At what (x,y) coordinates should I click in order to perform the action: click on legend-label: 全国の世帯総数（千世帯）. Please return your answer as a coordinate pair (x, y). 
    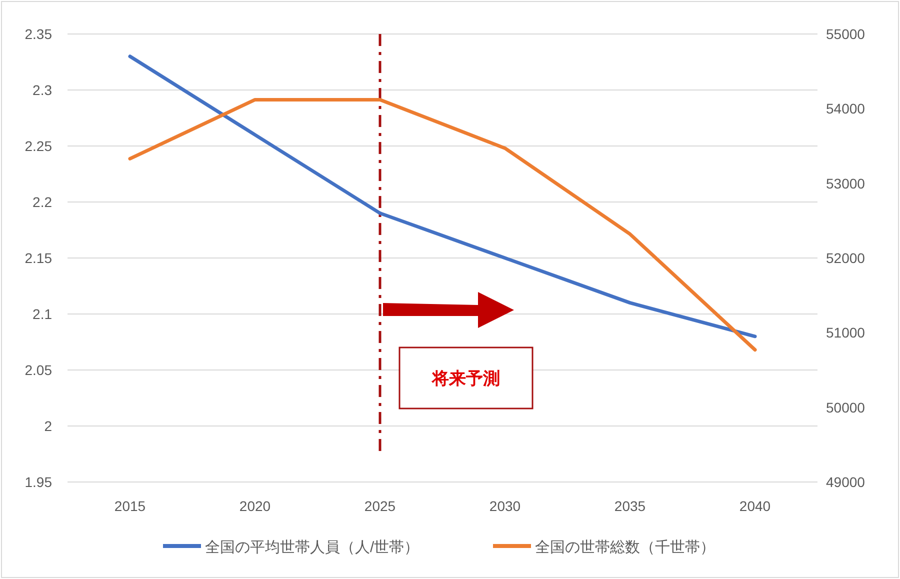
    Looking at the image, I should click on (625, 547).